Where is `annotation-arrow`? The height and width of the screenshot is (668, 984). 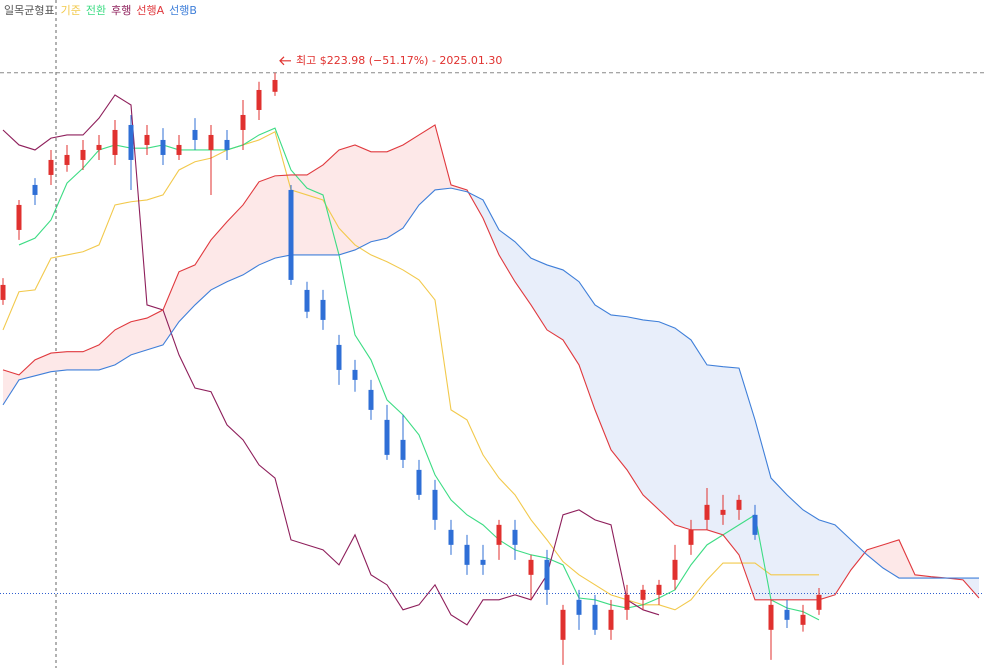 annotation-arrow is located at coordinates (285, 61).